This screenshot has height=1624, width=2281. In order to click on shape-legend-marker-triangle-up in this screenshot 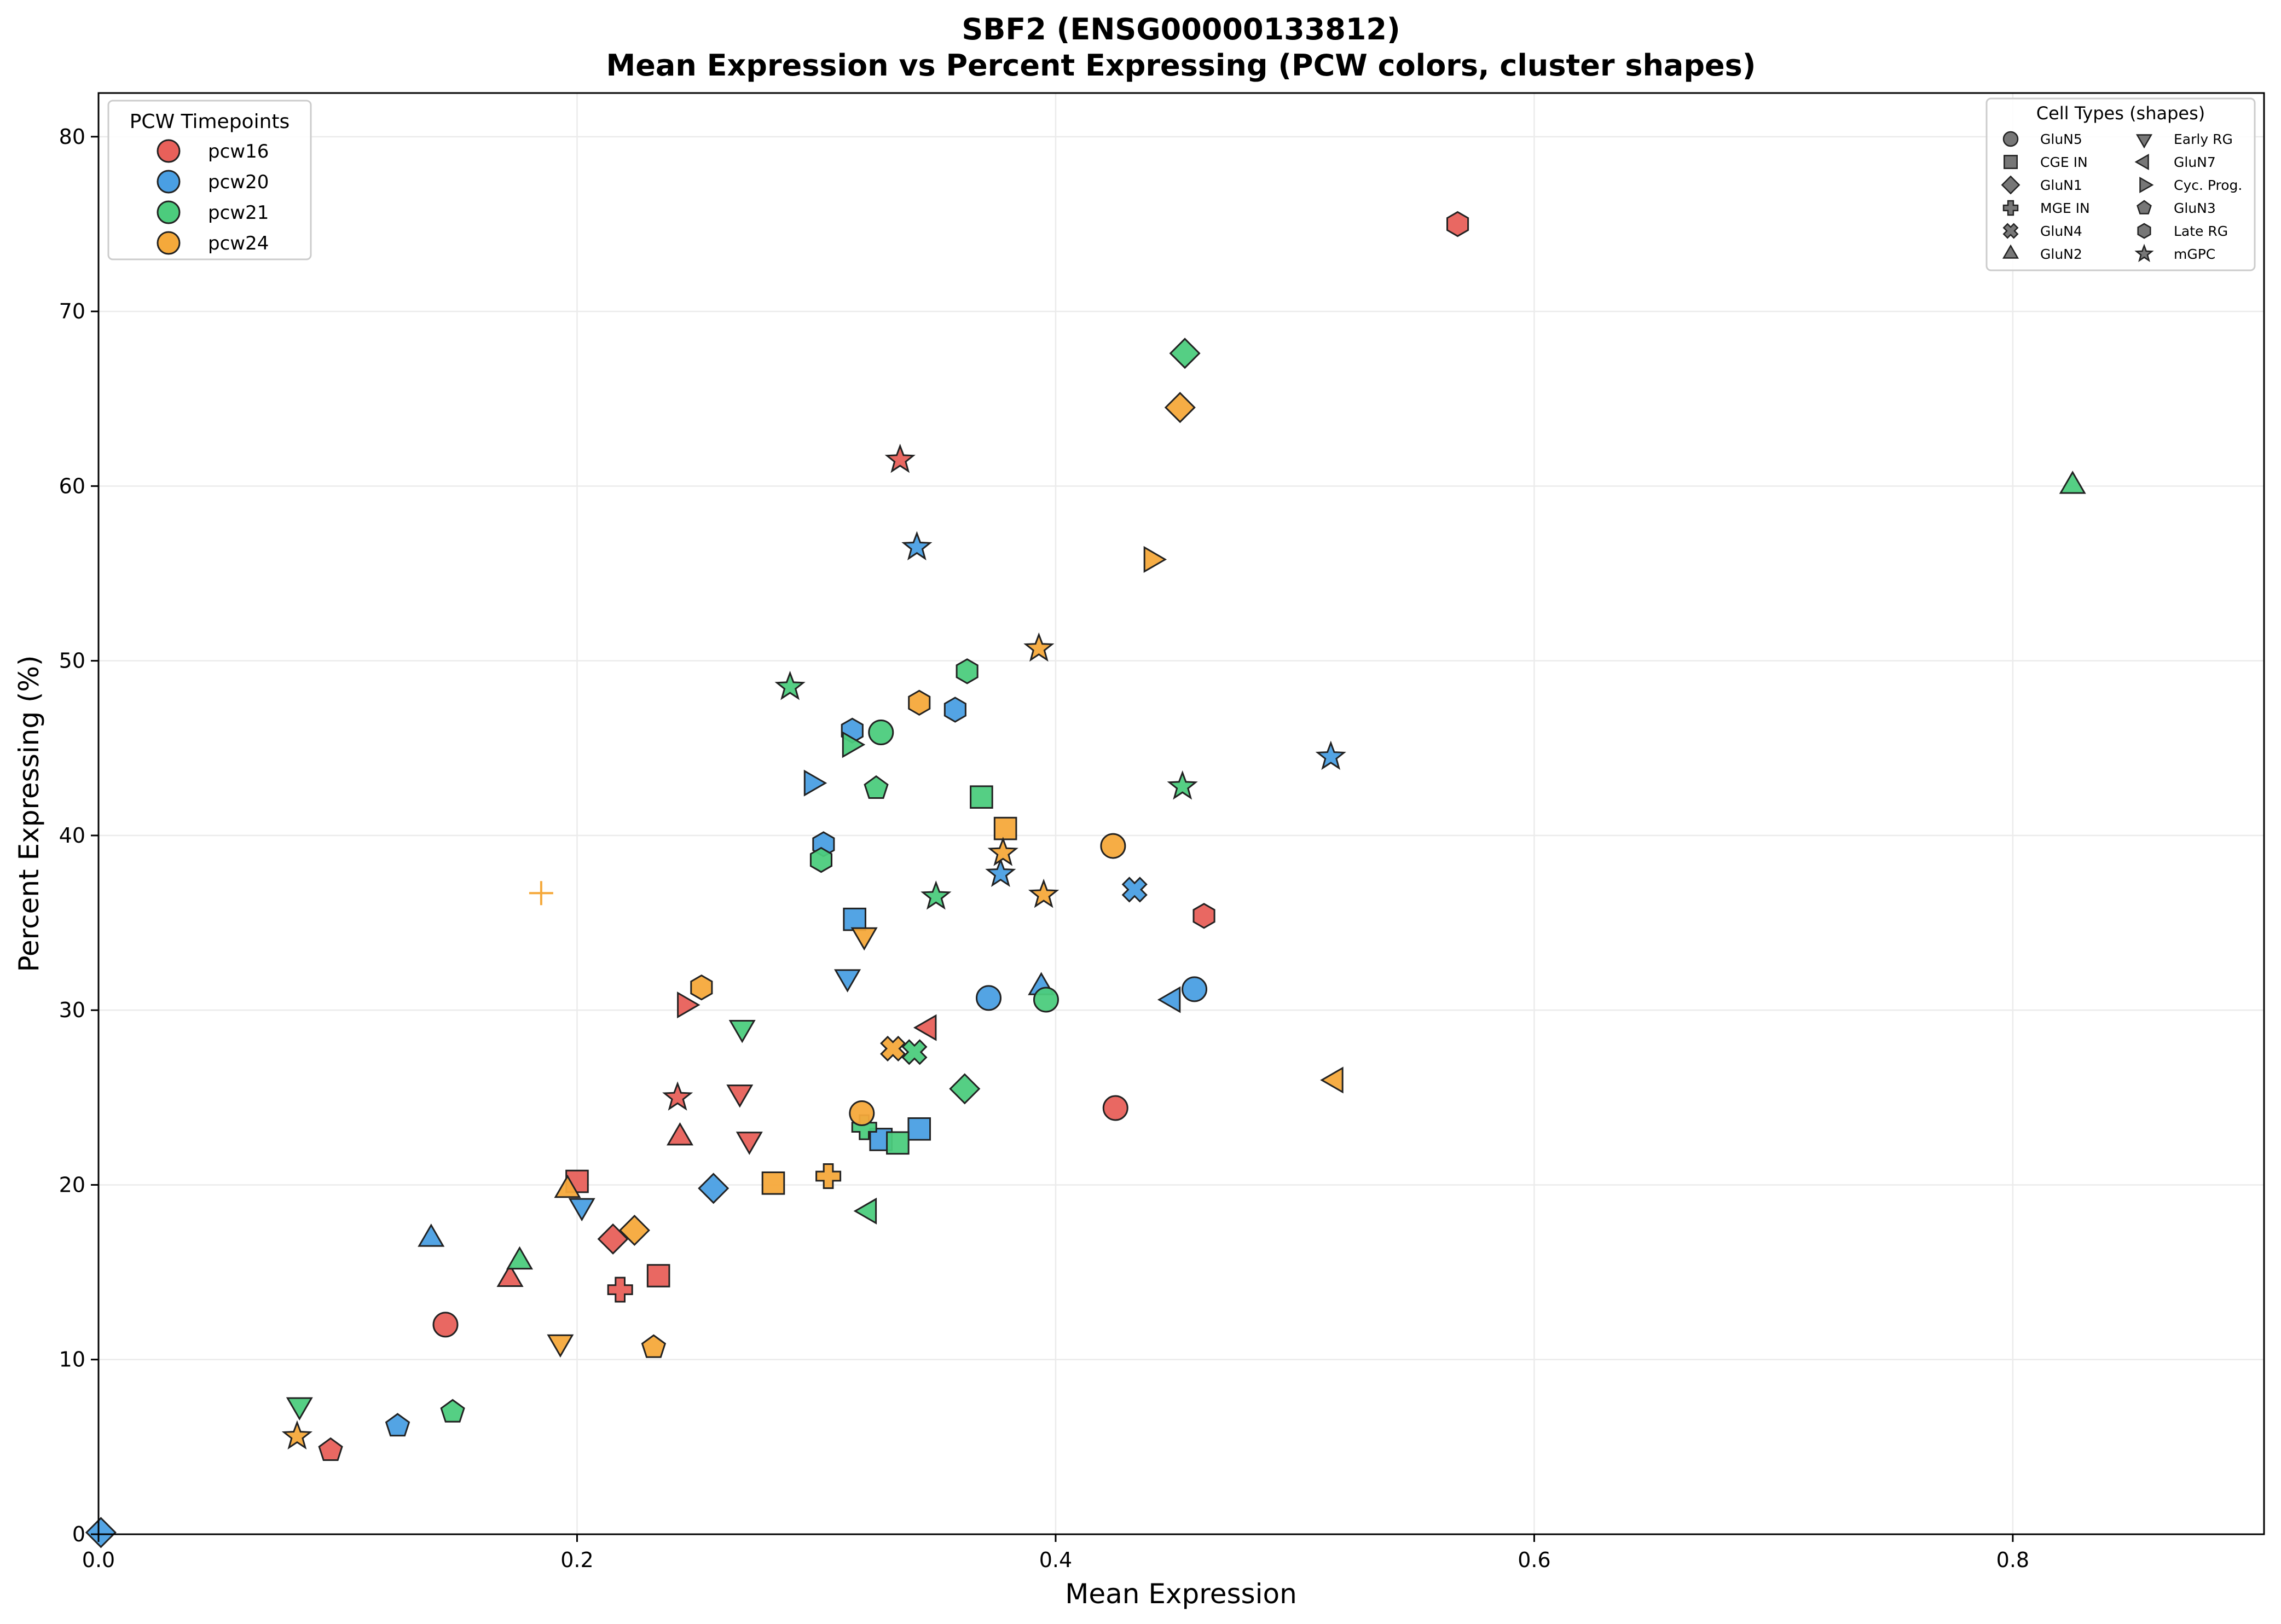, I will do `click(2010, 251)`.